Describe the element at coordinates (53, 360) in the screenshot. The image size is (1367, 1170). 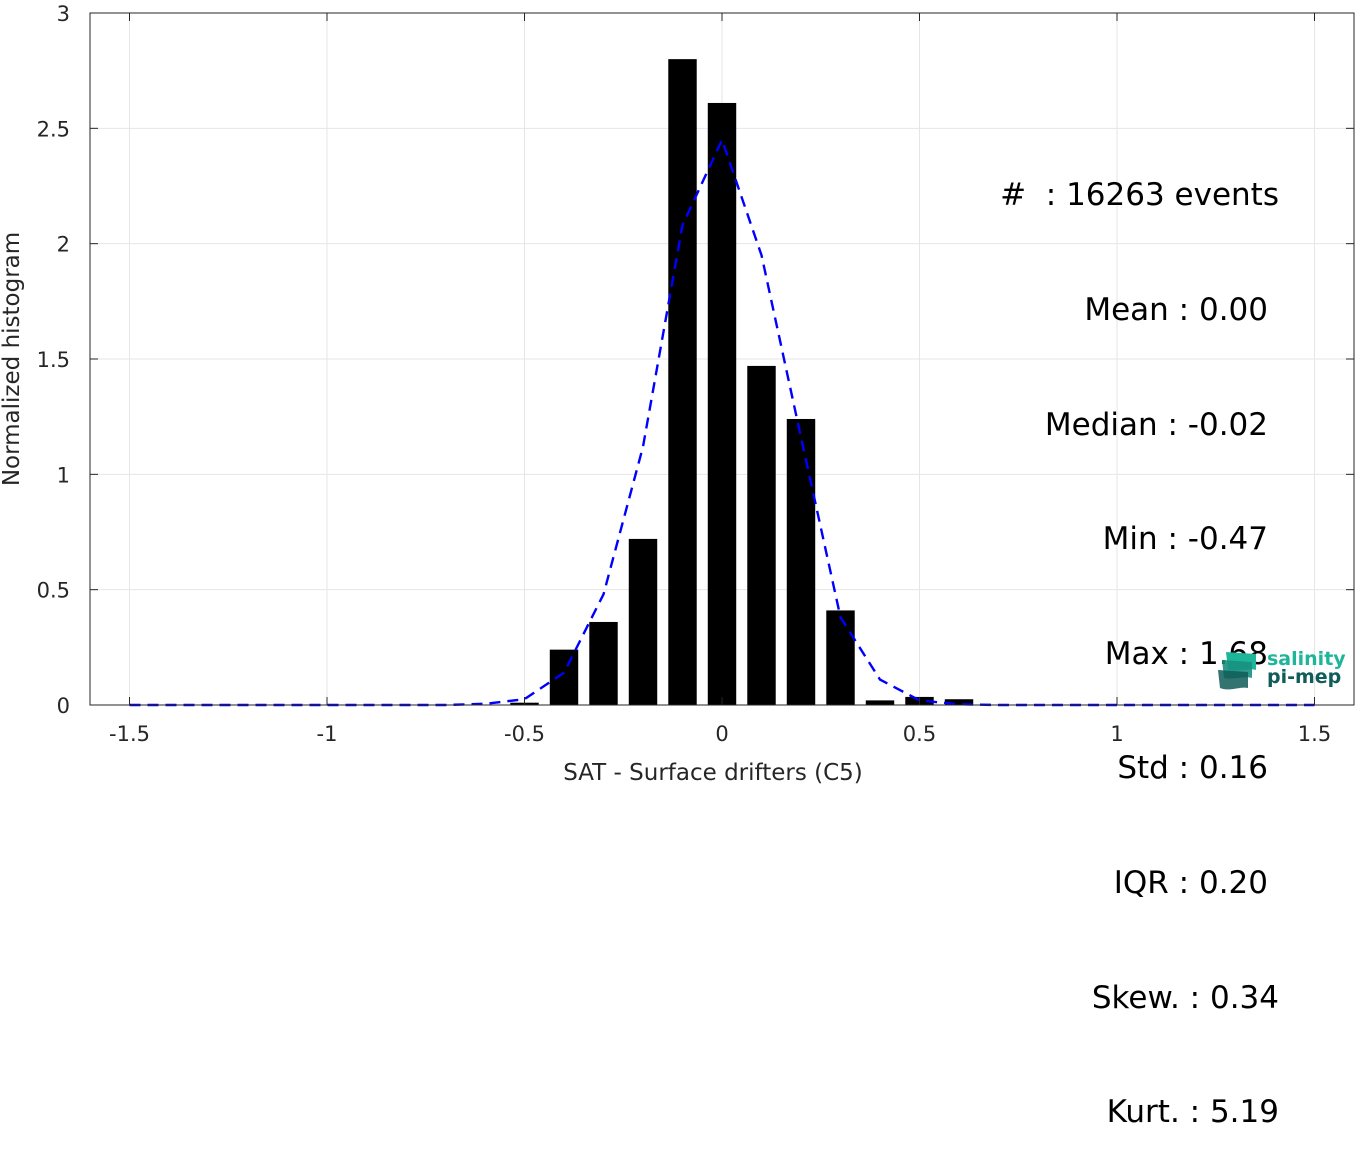
I see `y-tick-label: 1.5` at that location.